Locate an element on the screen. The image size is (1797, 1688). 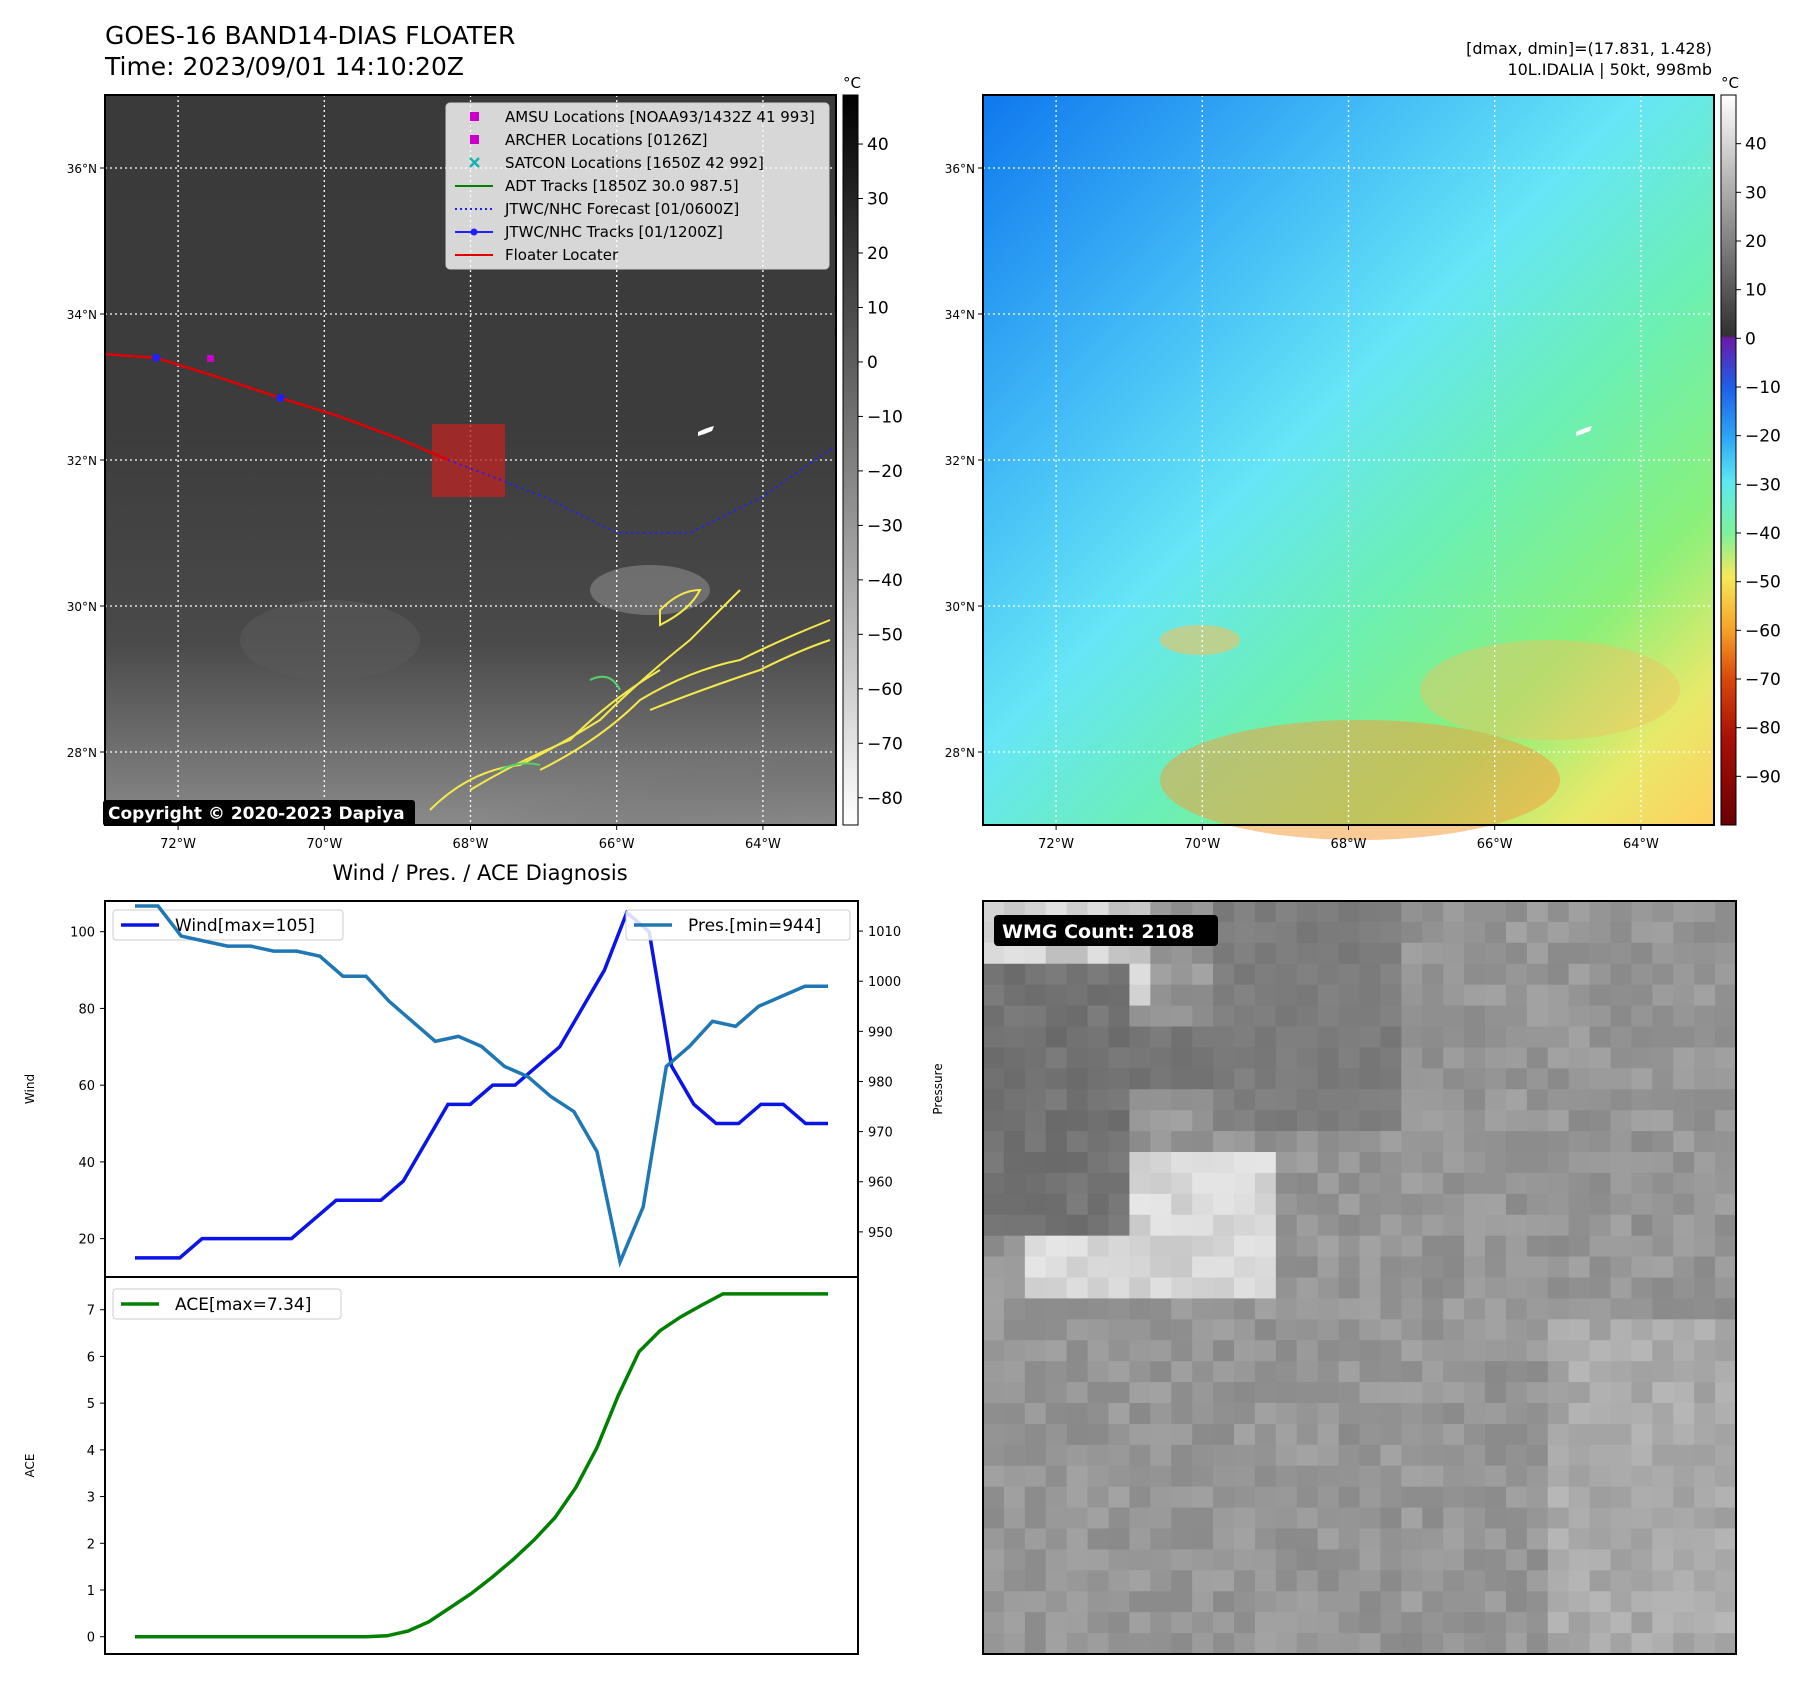
colorbar-tick-label: −30 is located at coordinates (1763, 485).